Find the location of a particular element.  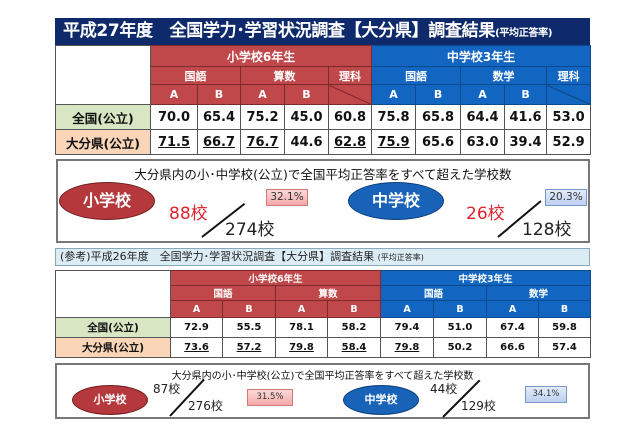

value-cell: 64.4 is located at coordinates (483, 117).